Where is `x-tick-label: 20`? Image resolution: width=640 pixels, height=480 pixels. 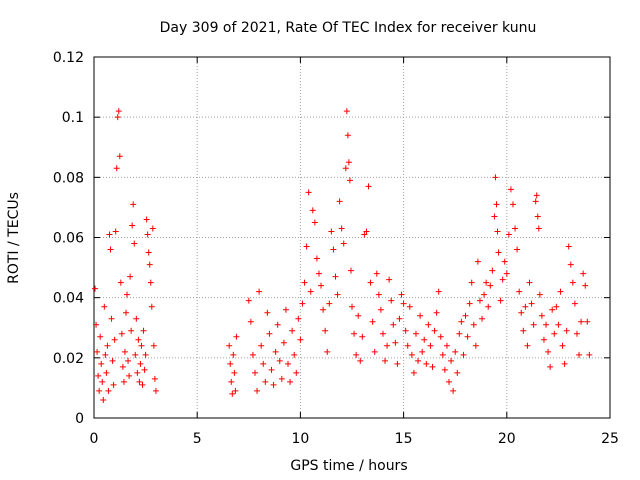 x-tick-label: 20 is located at coordinates (507, 439).